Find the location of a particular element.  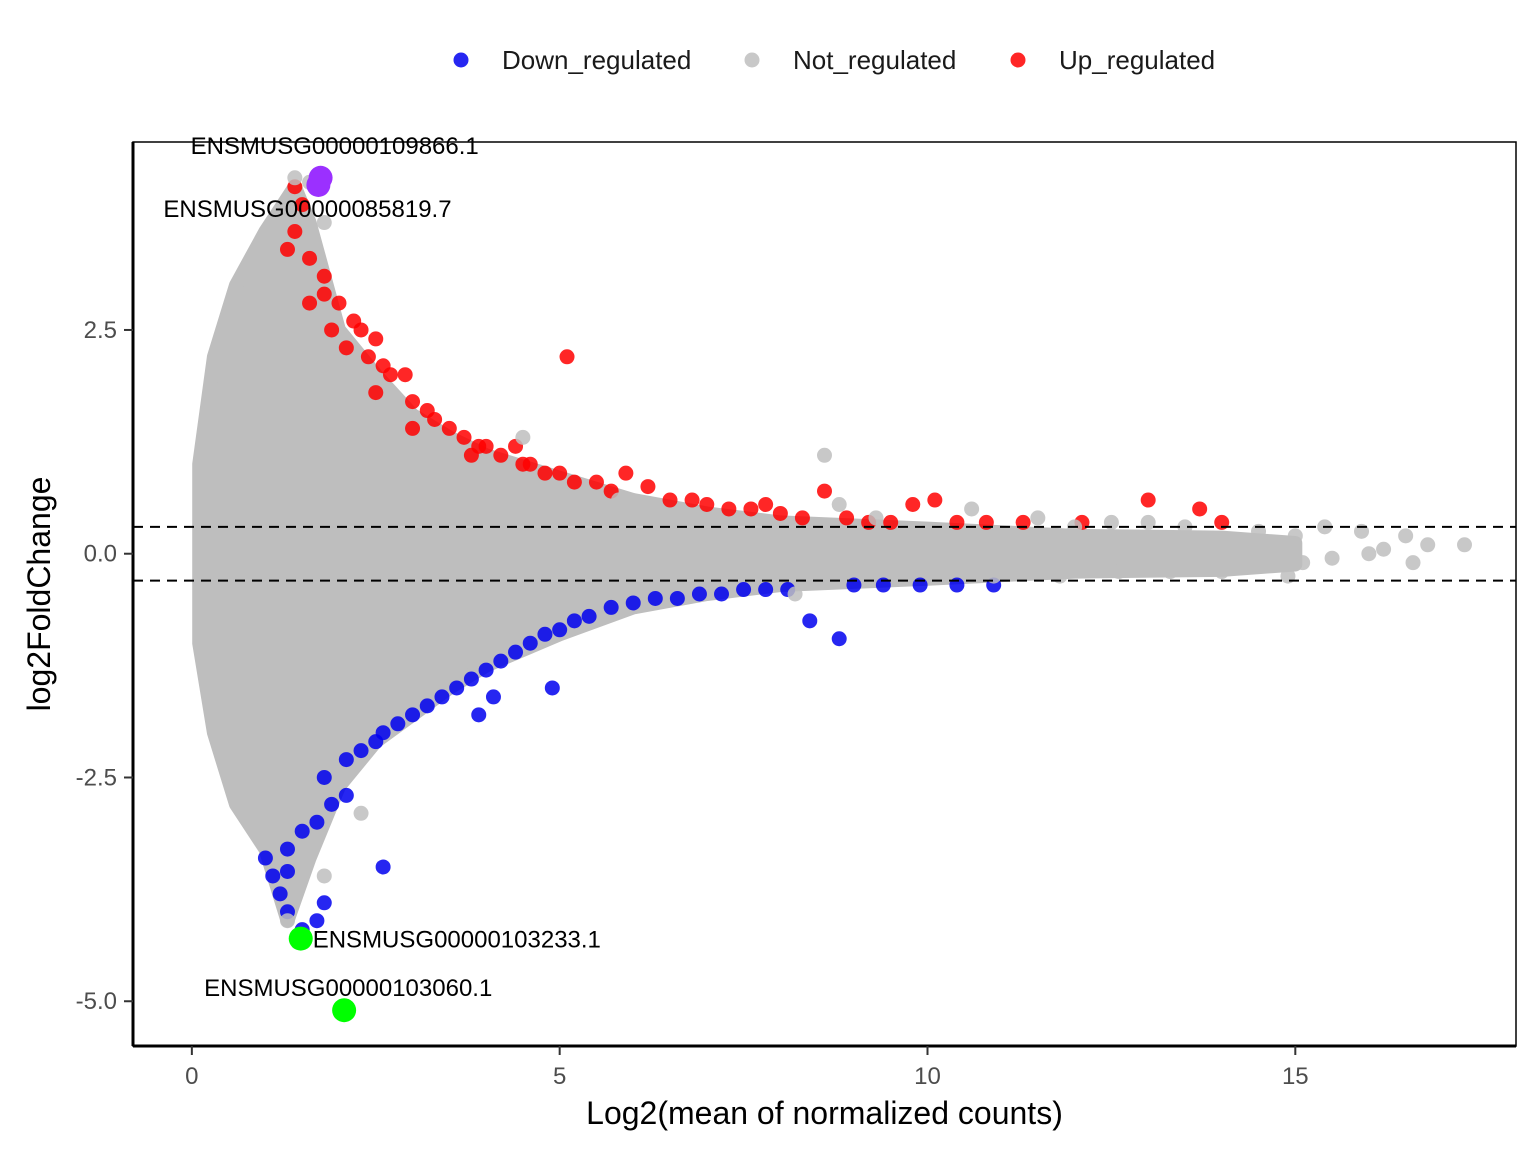

y-tick-label: 0.0 is located at coordinates (100, 554).